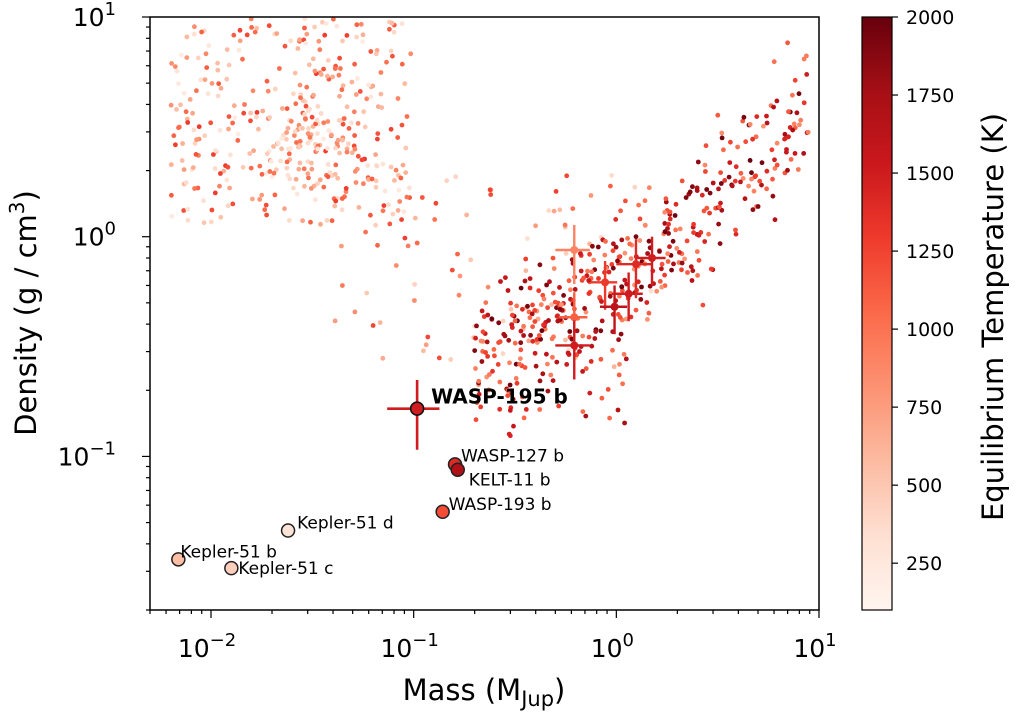  Describe the element at coordinates (409, 646) in the screenshot. I see `x-tick-label: 10−1` at that location.